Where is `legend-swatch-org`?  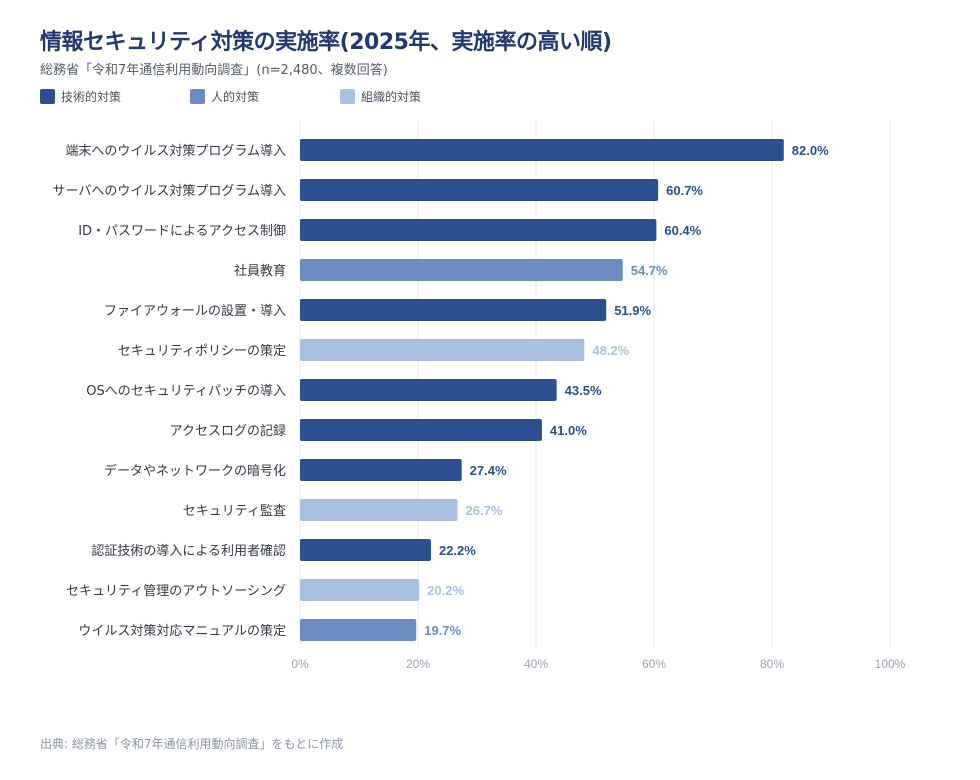
legend-swatch-org is located at coordinates (347, 96).